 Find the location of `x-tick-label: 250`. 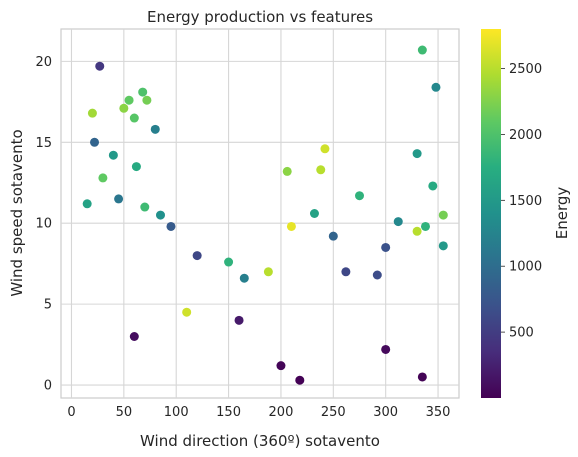

x-tick-label: 250 is located at coordinates (333, 412).